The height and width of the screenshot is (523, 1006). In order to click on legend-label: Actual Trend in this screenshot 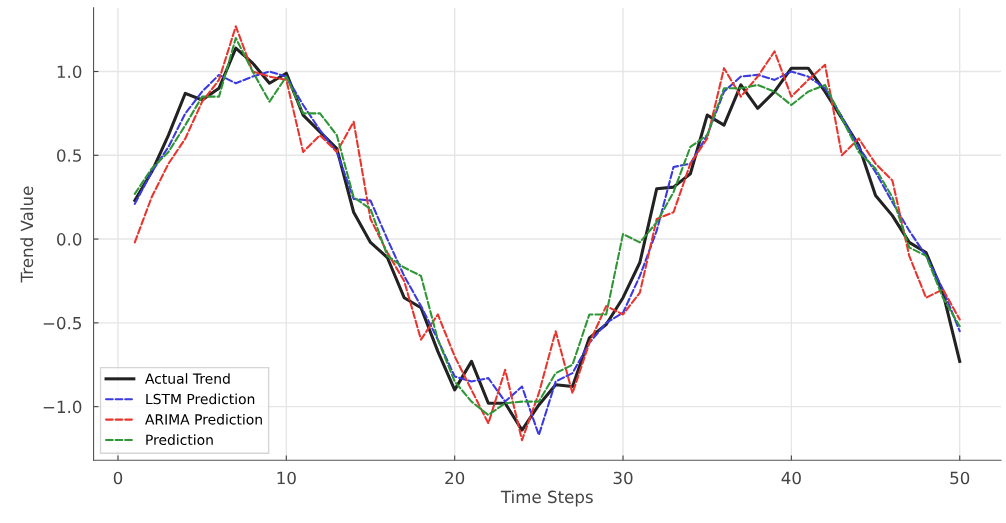, I will do `click(187, 378)`.